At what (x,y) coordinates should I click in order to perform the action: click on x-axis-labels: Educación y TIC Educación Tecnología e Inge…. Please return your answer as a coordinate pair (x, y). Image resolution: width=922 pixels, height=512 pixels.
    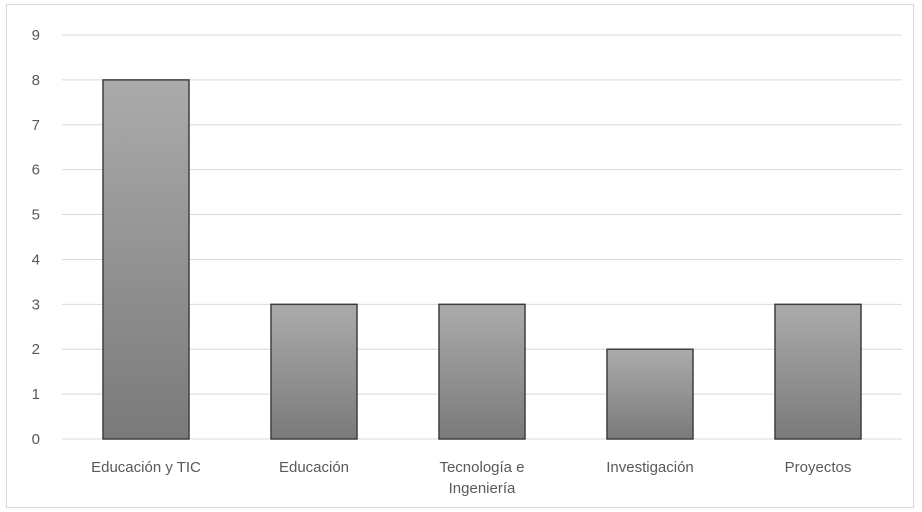
    Looking at the image, I should click on (471, 478).